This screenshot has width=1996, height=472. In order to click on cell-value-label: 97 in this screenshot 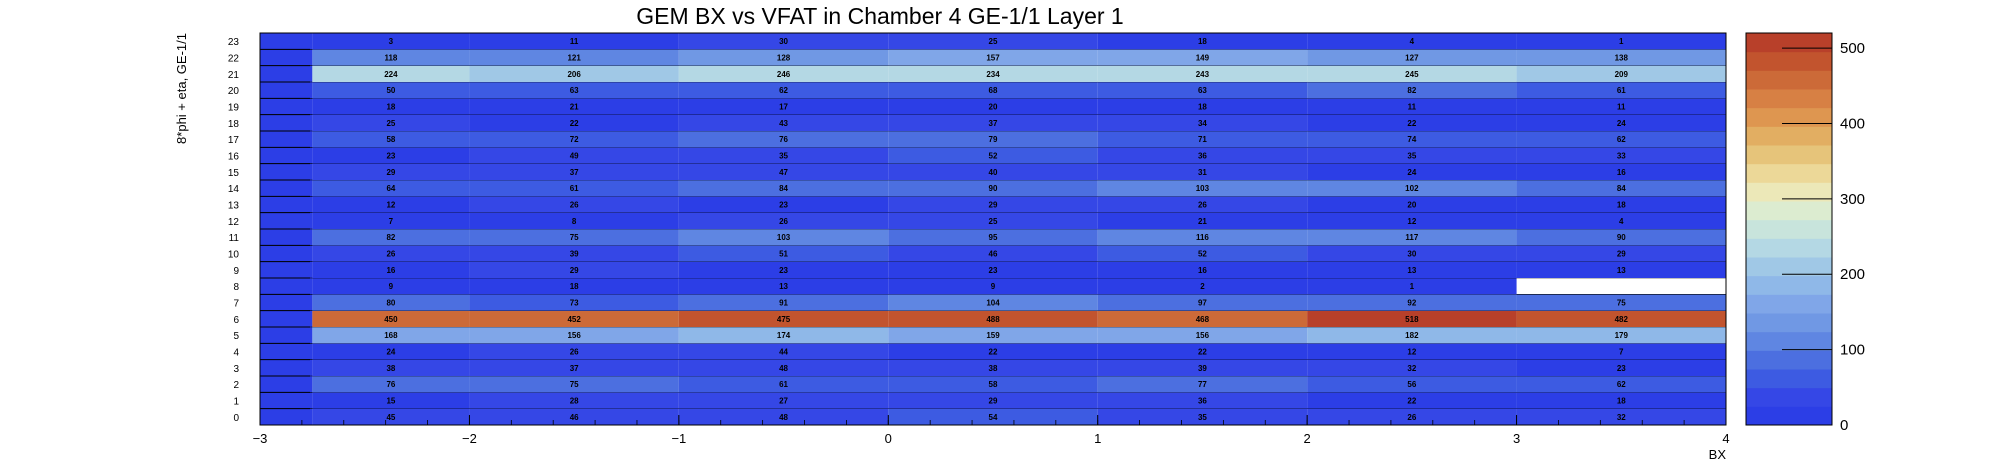, I will do `click(1202, 303)`.